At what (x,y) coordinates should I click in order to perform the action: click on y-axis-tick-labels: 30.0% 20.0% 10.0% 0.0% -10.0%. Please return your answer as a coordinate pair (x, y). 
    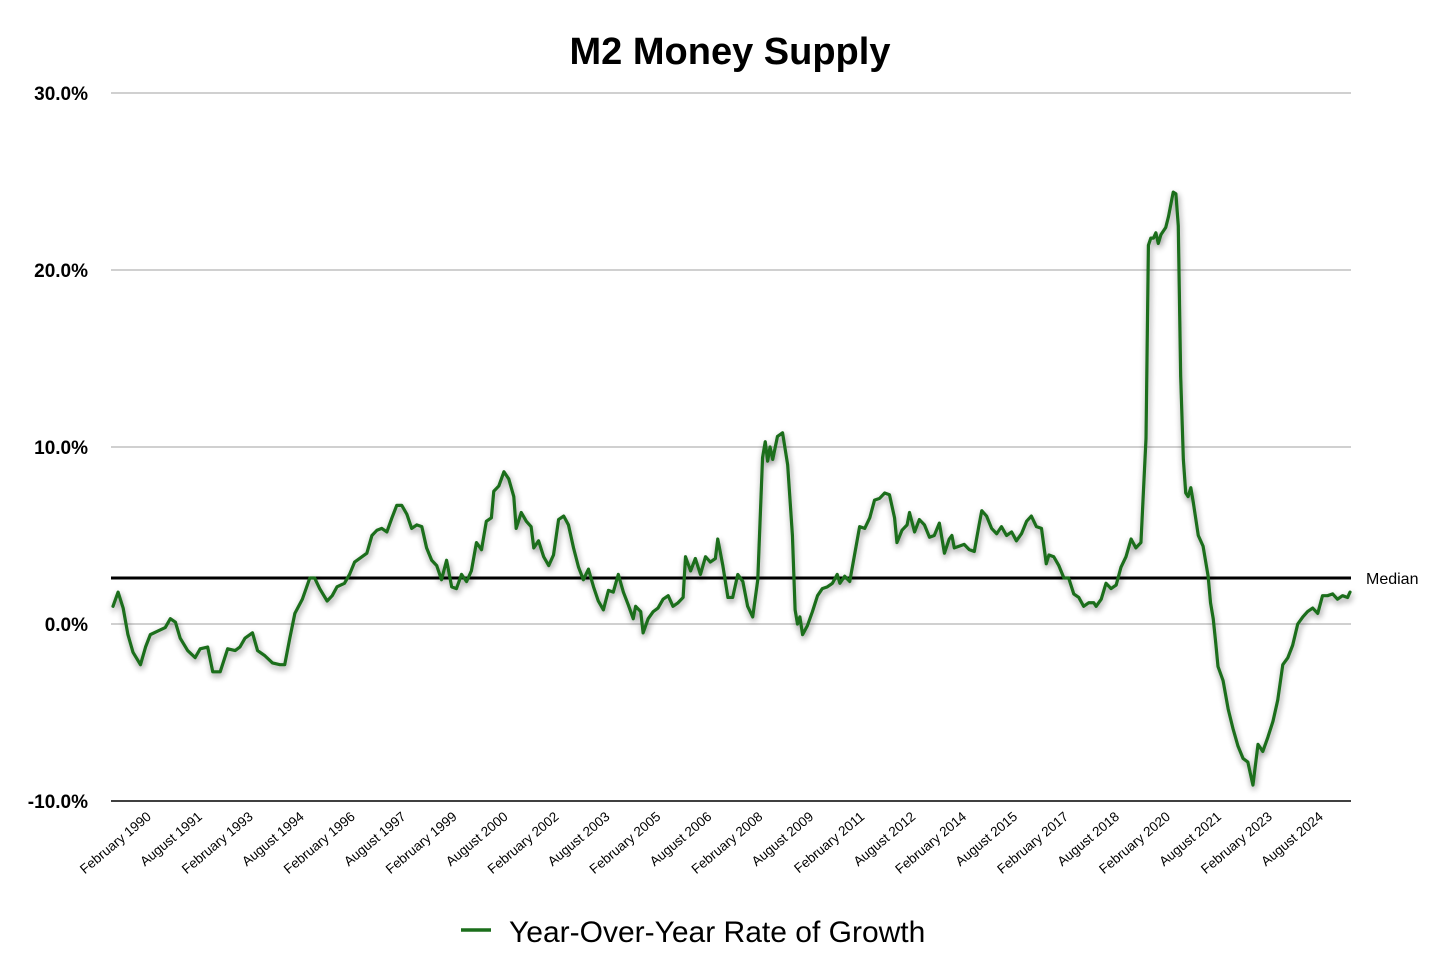
    Looking at the image, I should click on (58, 448).